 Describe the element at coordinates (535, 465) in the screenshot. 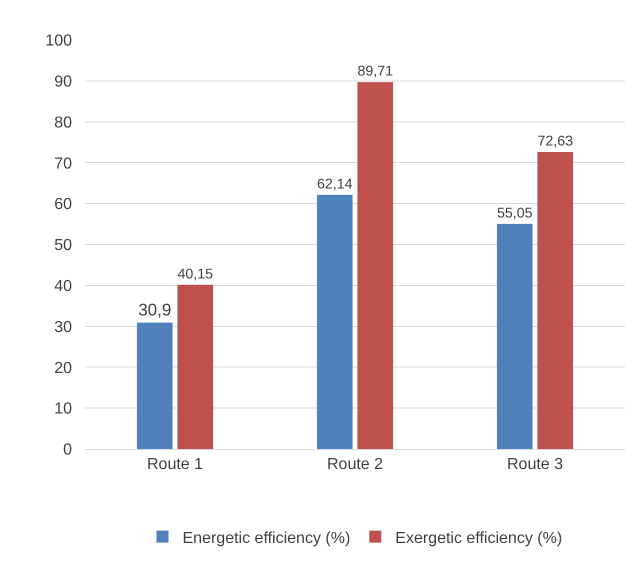

I see `x-tick-label: Route 3` at that location.